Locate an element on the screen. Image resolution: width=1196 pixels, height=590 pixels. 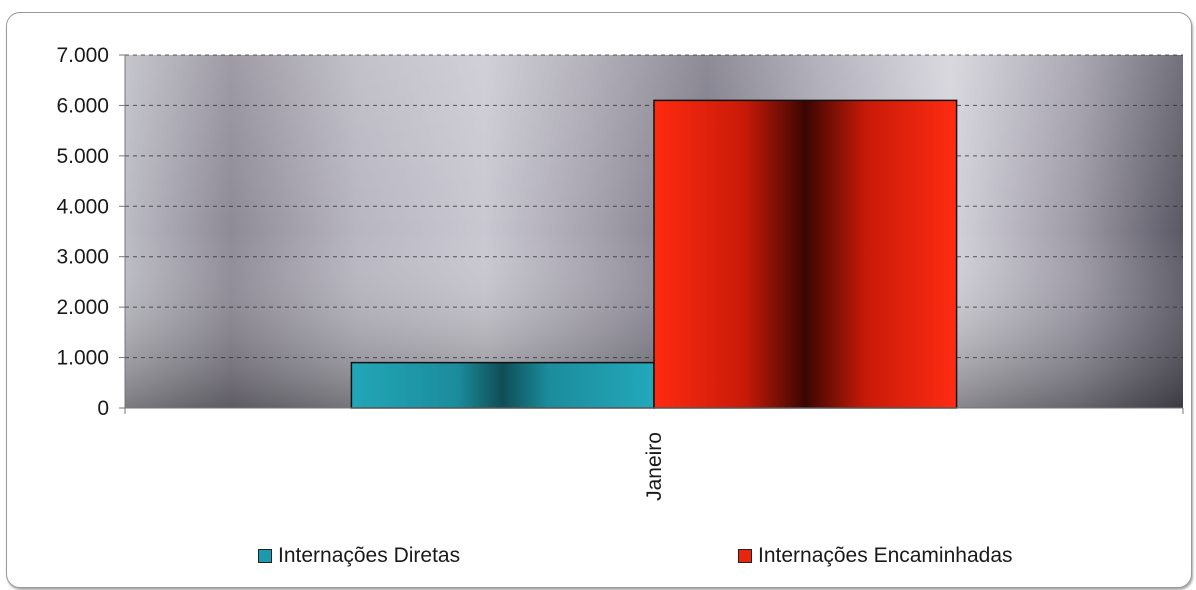
x-category-label: Janeiro is located at coordinates (654, 466).